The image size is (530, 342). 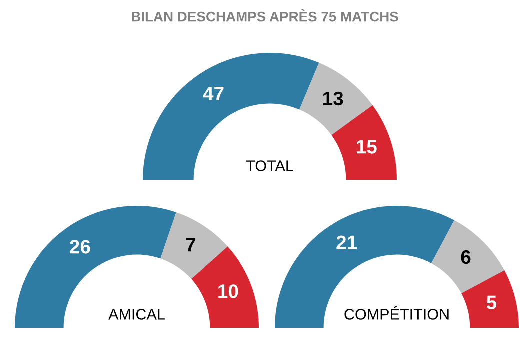 I want to click on text: TOTAL, so click(x=270, y=166).